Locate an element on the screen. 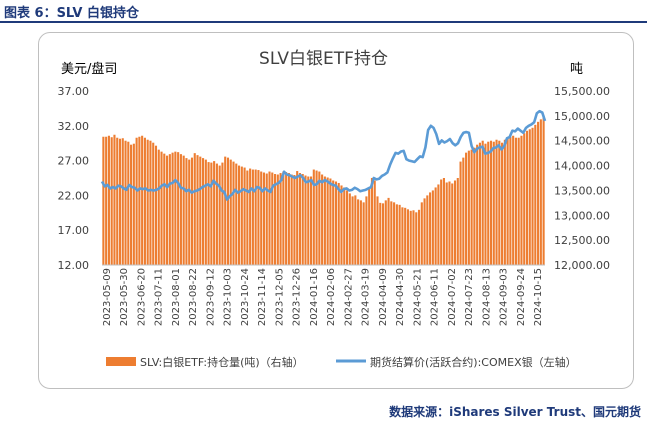 Image resolution: width=647 pixels, height=424 pixels. legend-bar-label: SLV:白银ETF:持仓量(吨)（右轴） is located at coordinates (222, 362).